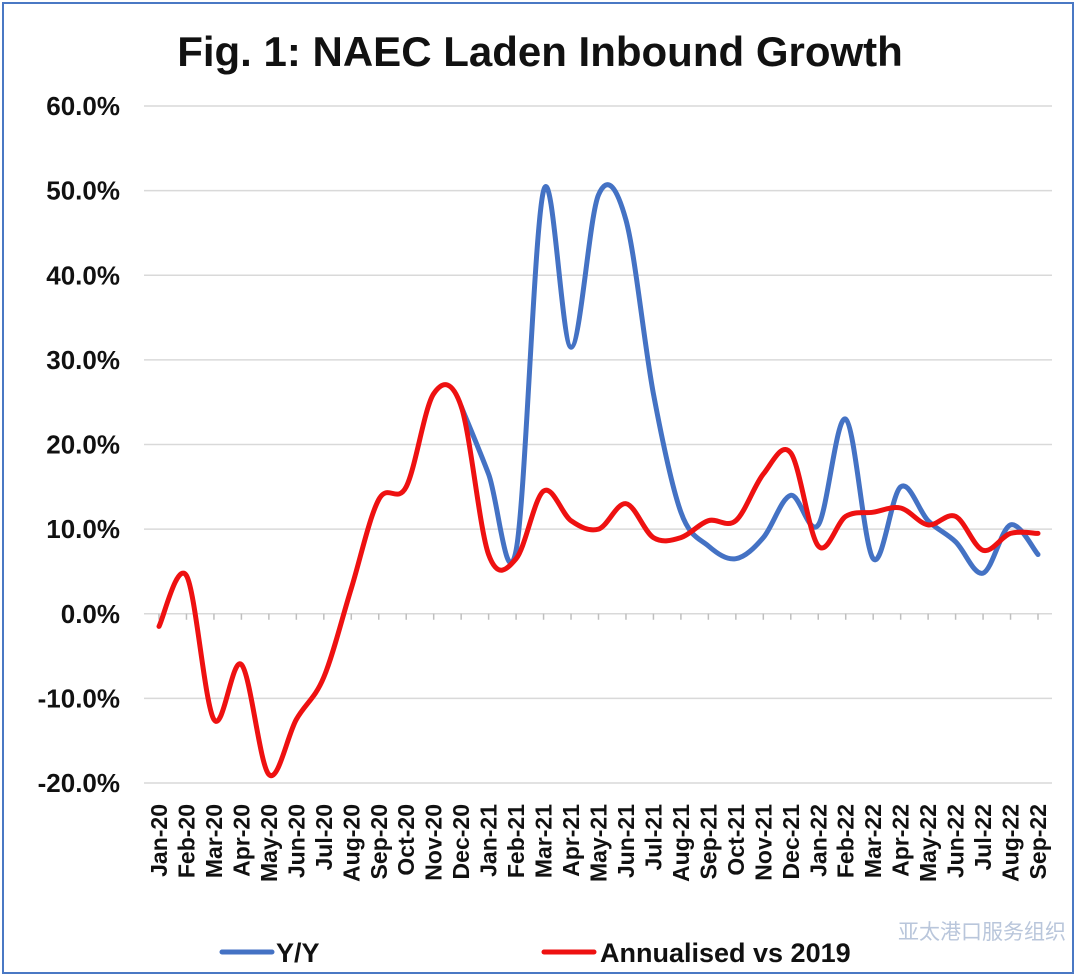  What do you see at coordinates (214, 841) in the screenshot?
I see `x-tick-label: Mar-20` at bounding box center [214, 841].